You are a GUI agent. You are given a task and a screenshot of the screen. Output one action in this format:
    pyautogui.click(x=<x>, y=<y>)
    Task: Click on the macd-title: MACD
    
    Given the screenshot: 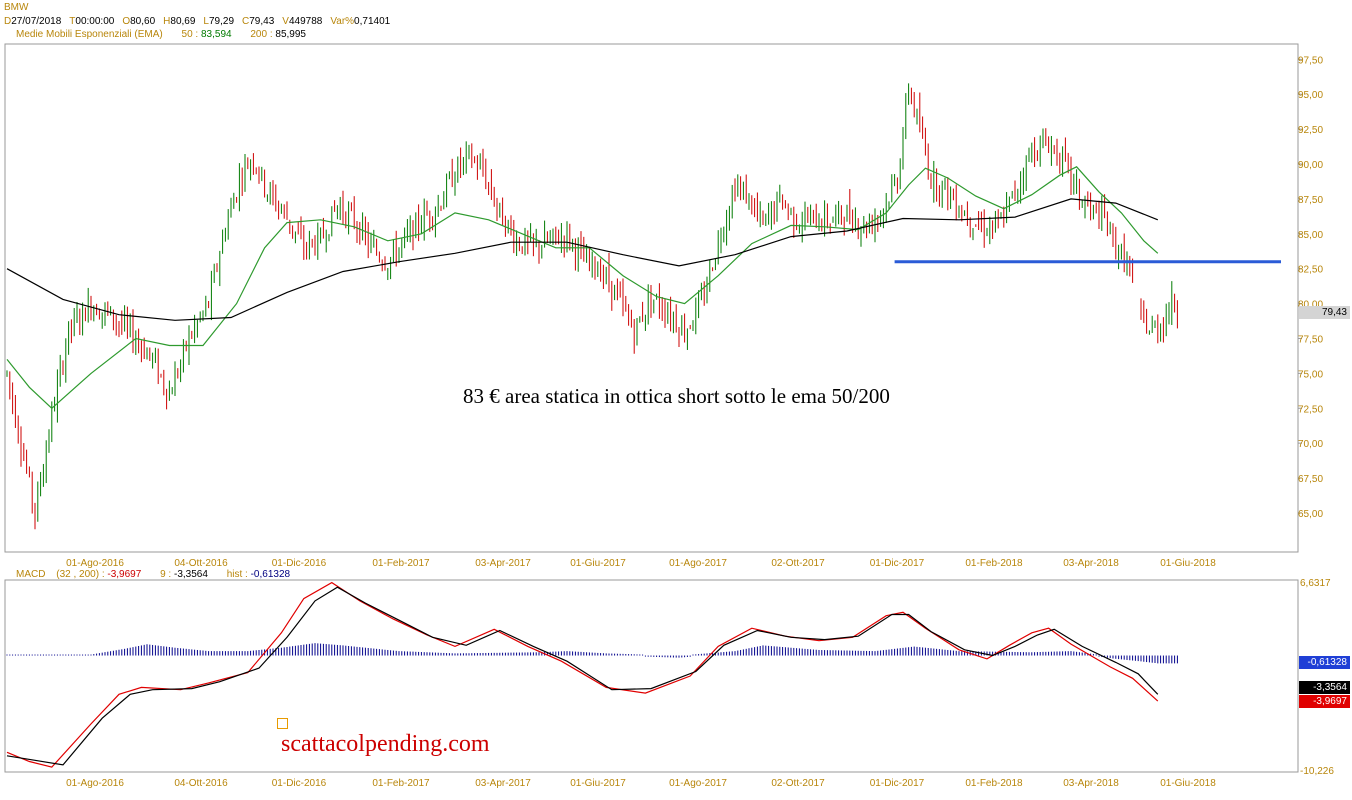 What is the action you would take?
    pyautogui.click(x=31, y=574)
    